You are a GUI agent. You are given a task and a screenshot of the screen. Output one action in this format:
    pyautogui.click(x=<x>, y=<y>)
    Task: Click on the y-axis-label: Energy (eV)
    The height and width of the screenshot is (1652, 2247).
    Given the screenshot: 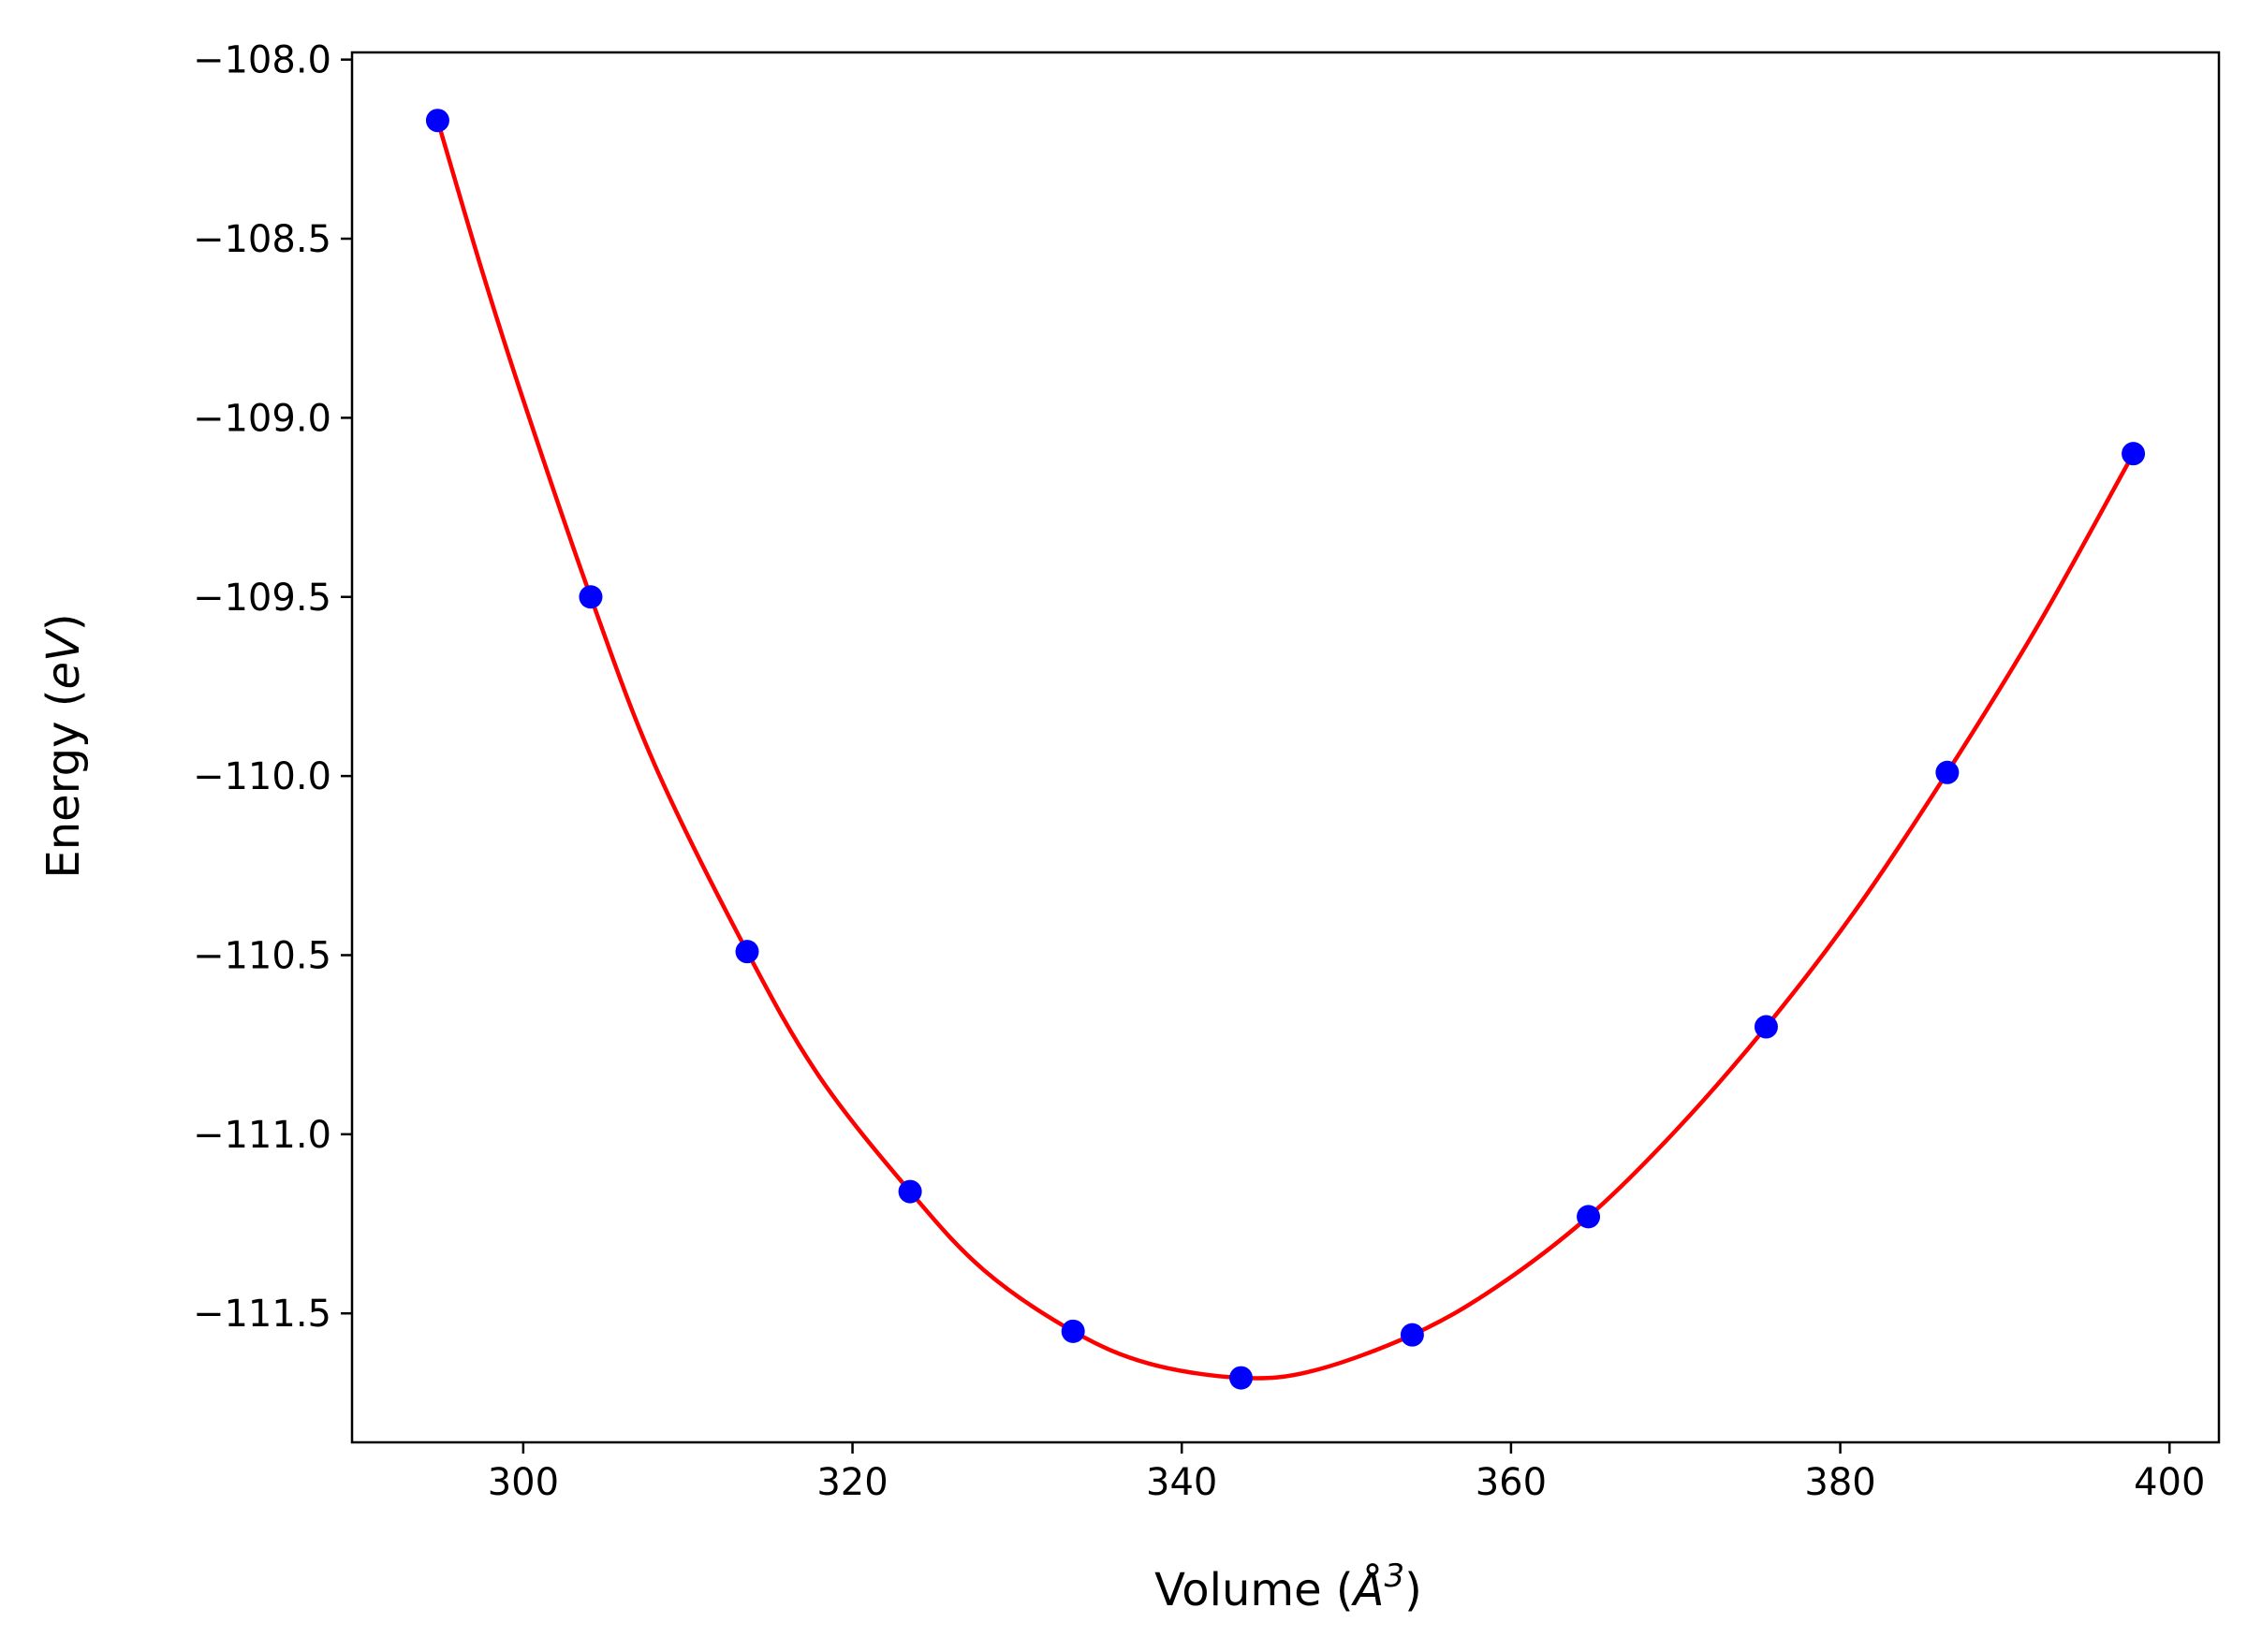 What is the action you would take?
    pyautogui.click(x=63, y=746)
    